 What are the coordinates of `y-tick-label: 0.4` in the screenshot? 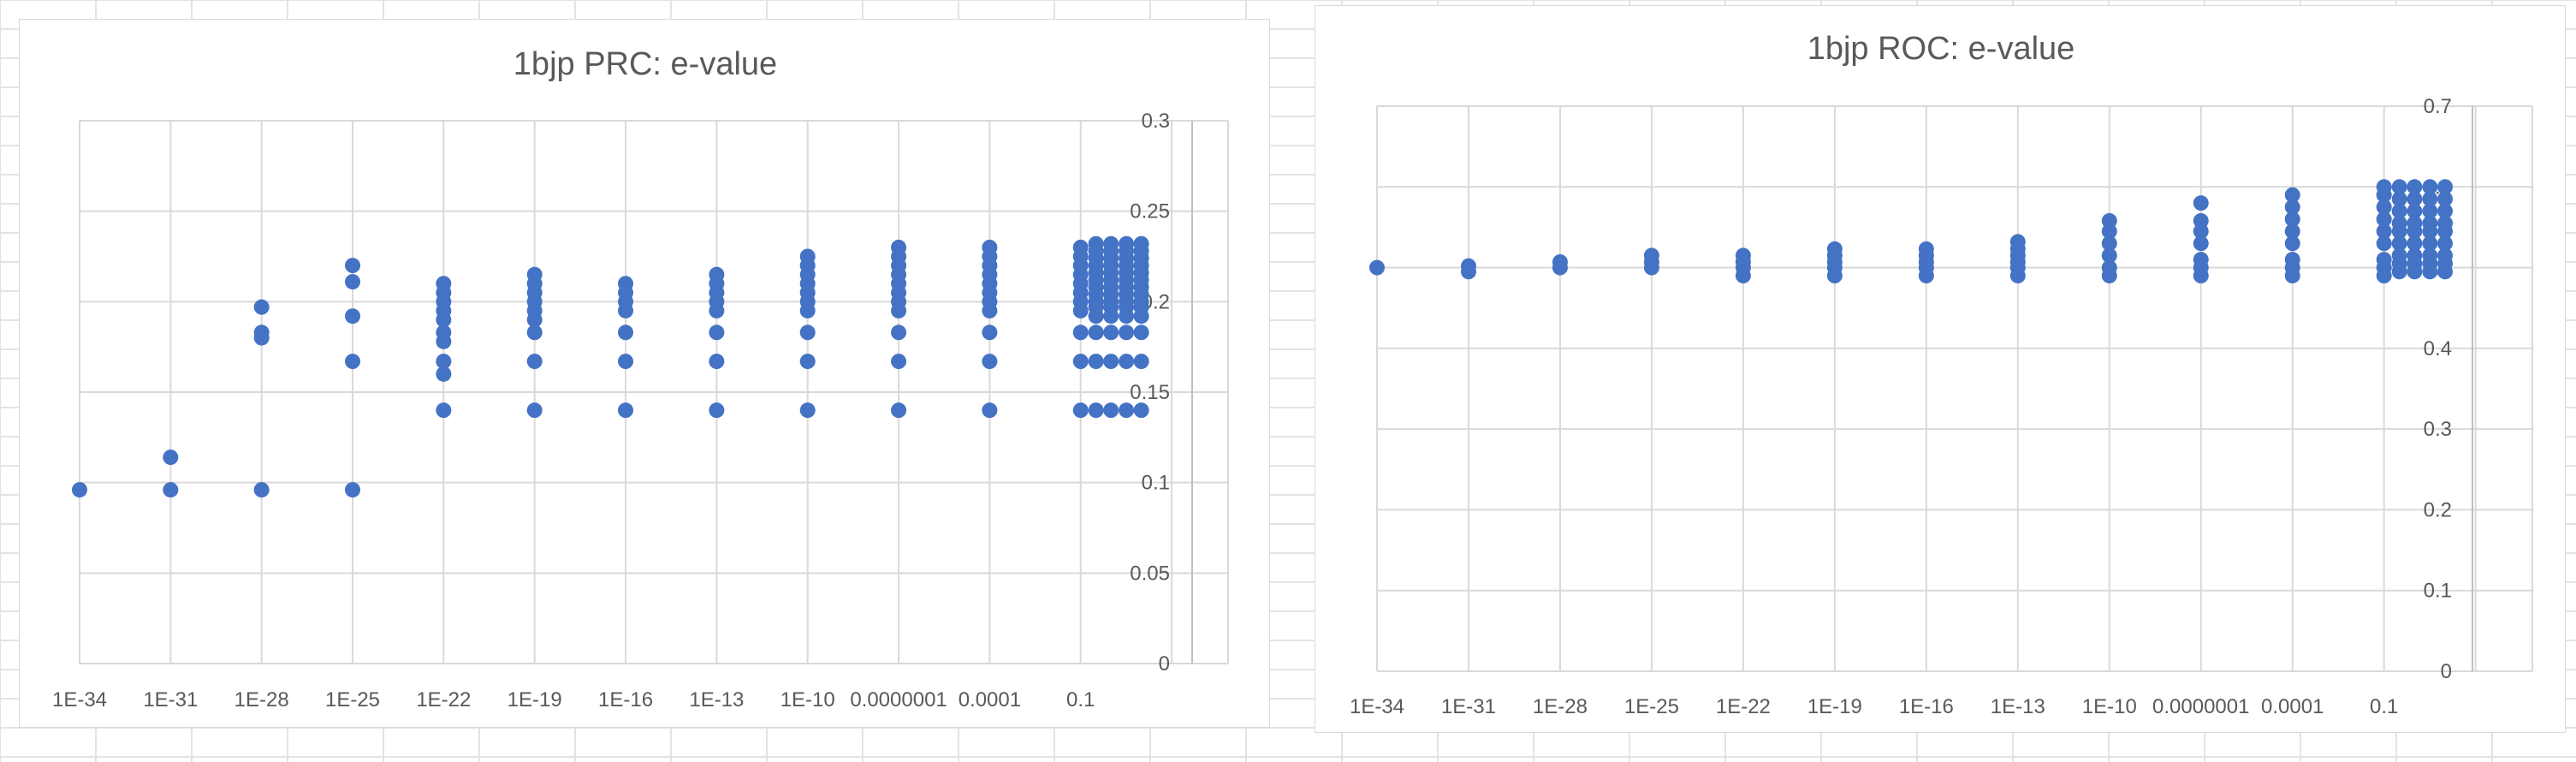 It's located at (2438, 348).